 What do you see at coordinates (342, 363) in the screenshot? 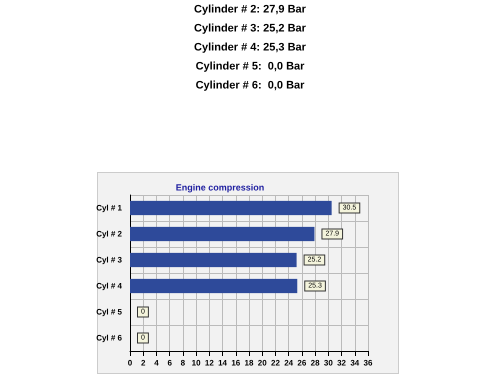
I see `x-tick-label: 32` at bounding box center [342, 363].